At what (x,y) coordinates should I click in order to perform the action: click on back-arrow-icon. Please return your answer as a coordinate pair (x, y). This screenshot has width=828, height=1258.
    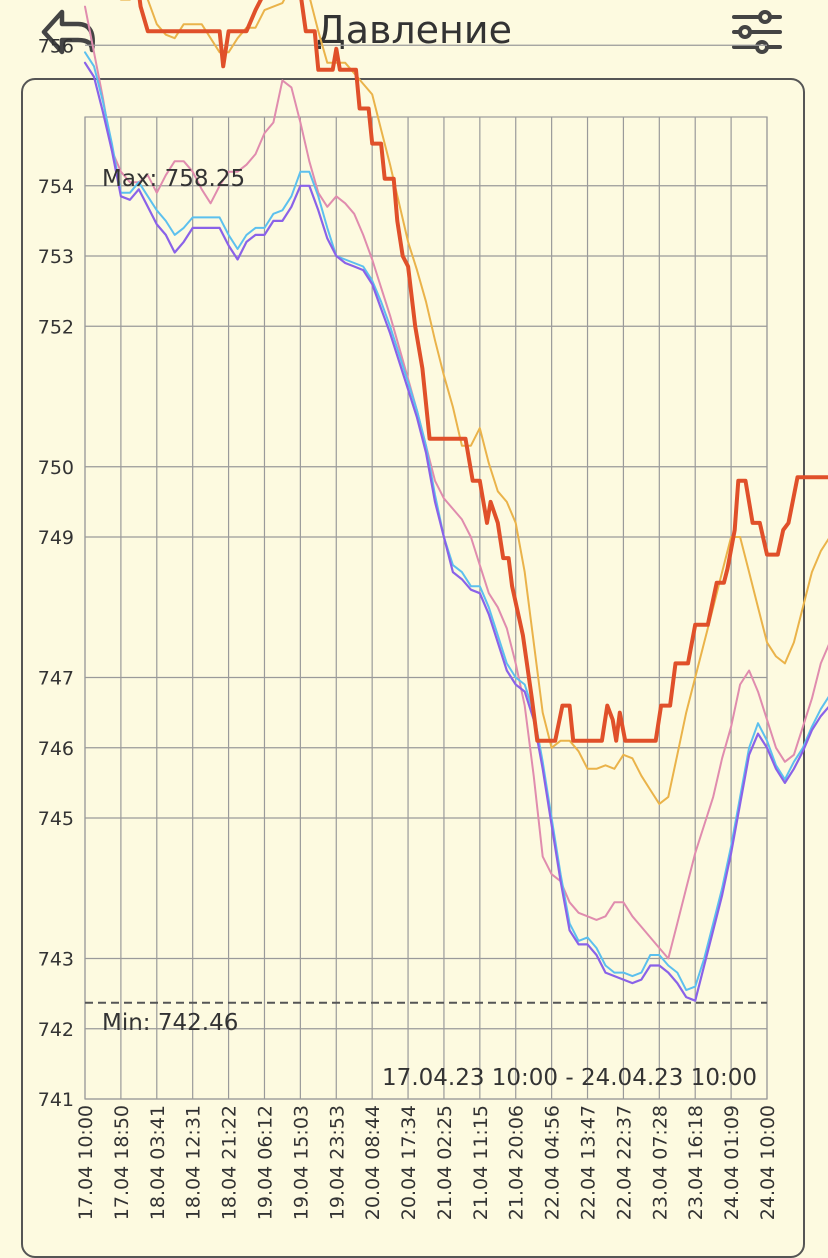
    Looking at the image, I should click on (68, 32).